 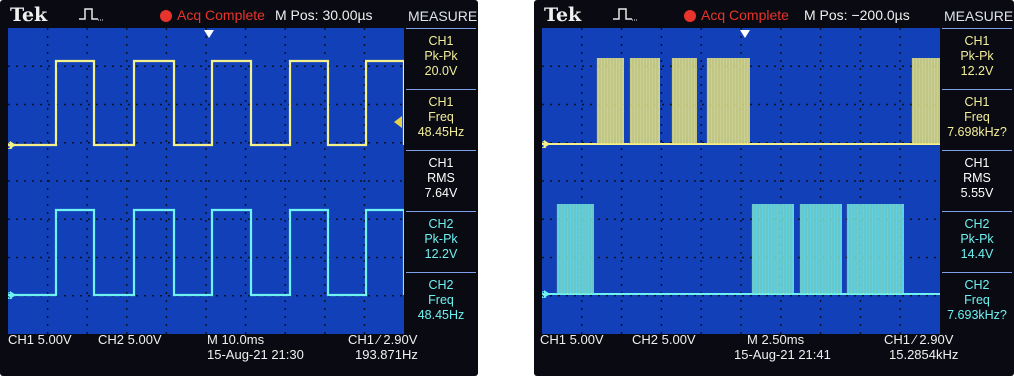 I want to click on measurement-2: CH1 Freq 48.45Hz, so click(x=441, y=119).